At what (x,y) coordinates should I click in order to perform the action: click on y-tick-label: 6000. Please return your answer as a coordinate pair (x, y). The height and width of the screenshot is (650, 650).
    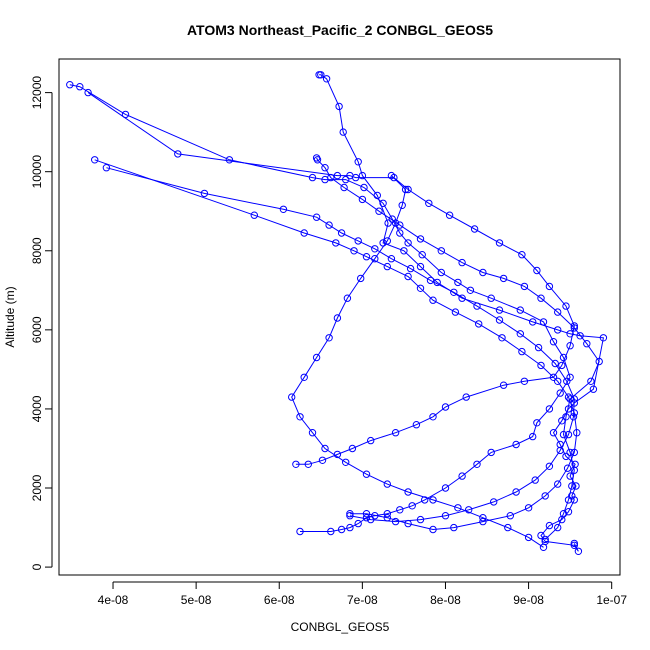
    Looking at the image, I should click on (37, 329).